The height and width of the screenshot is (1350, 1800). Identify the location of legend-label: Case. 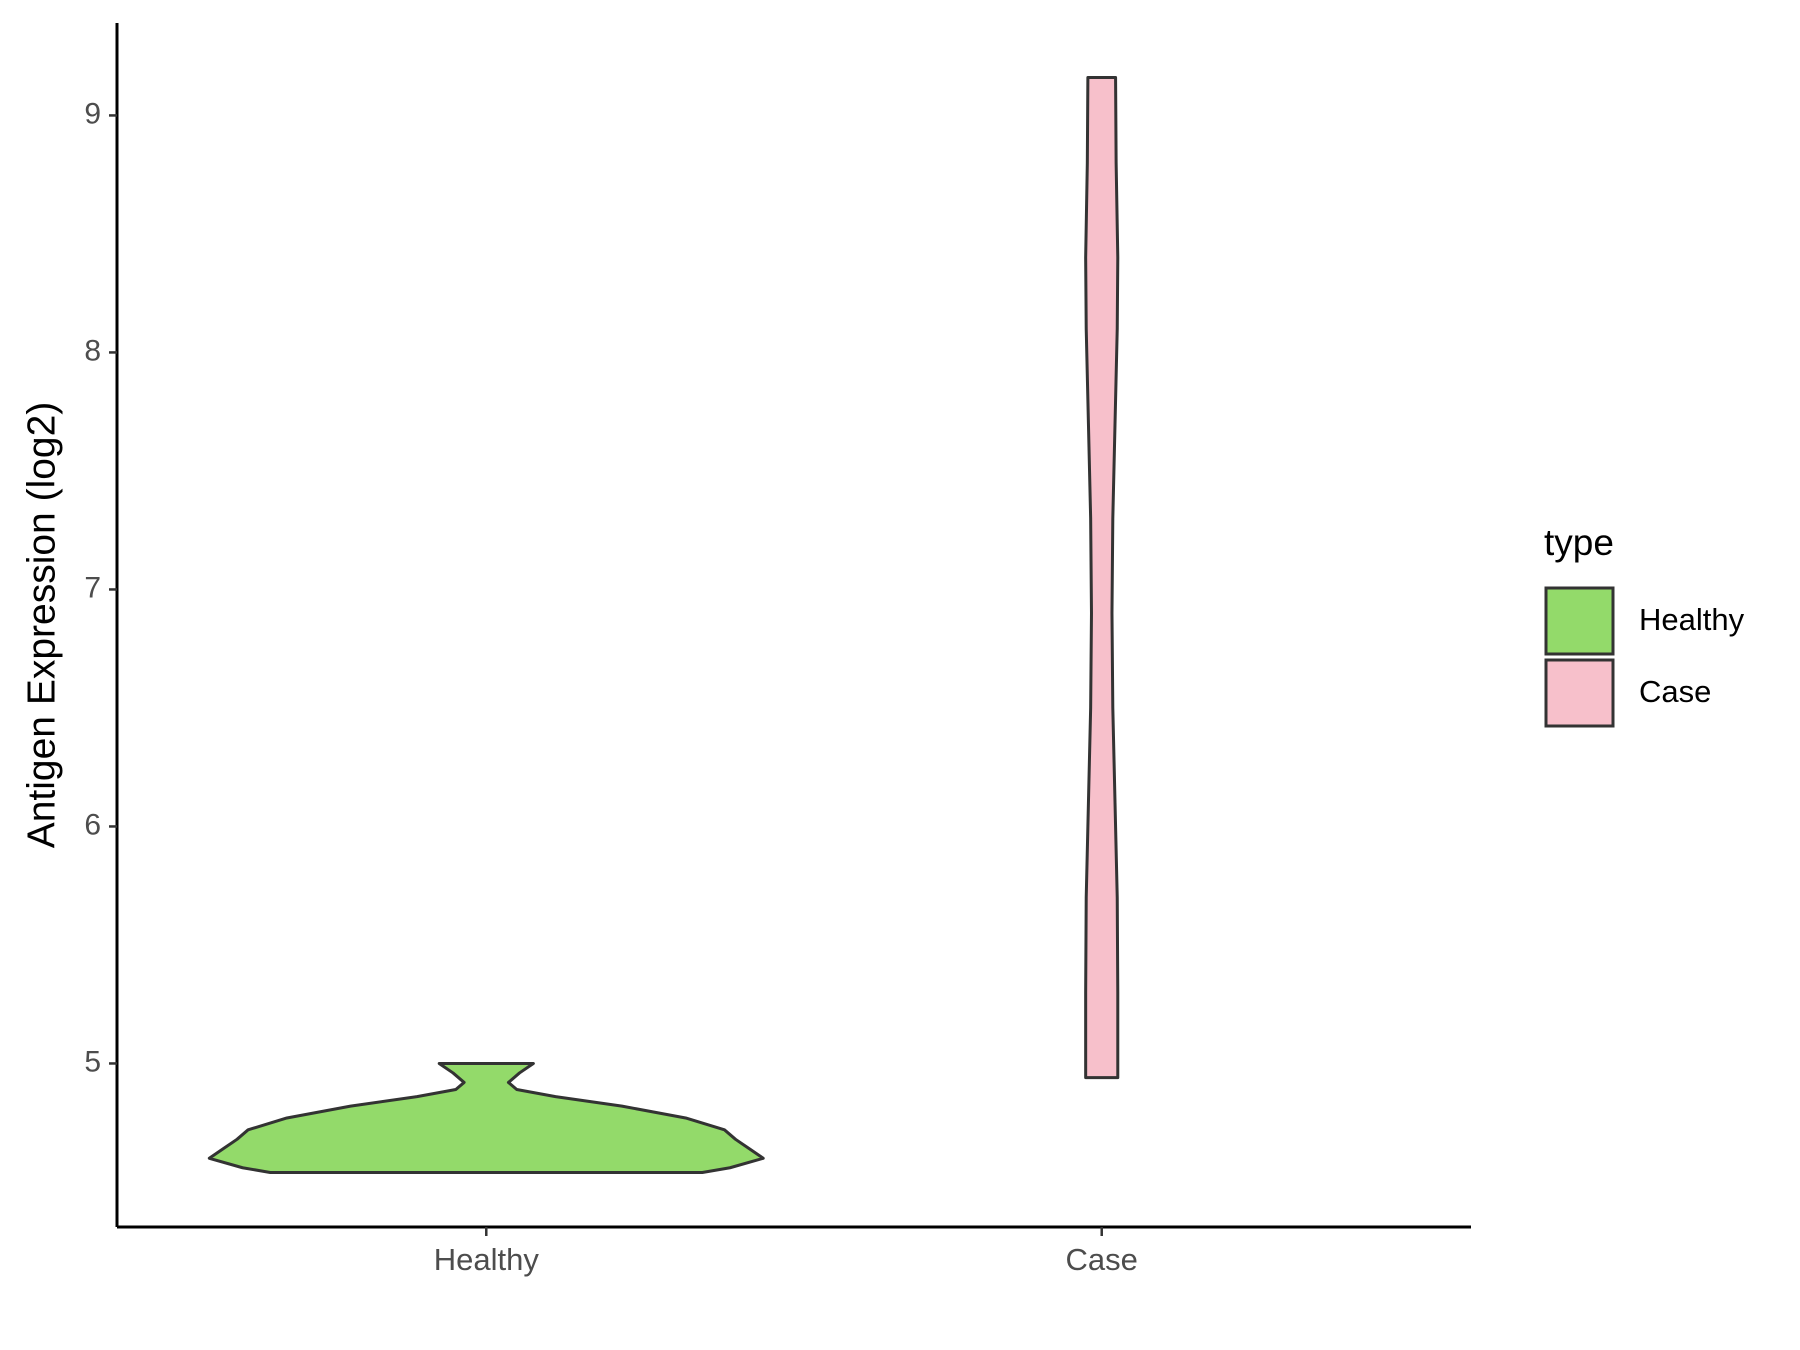
(1675, 691).